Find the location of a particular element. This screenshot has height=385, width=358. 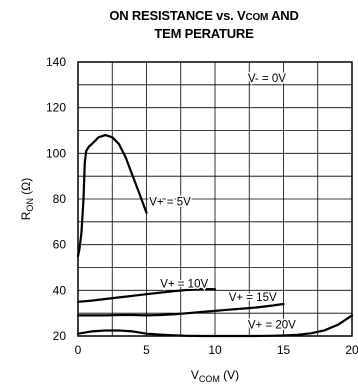

x-axis-label-unit: (V) is located at coordinates (229, 375).